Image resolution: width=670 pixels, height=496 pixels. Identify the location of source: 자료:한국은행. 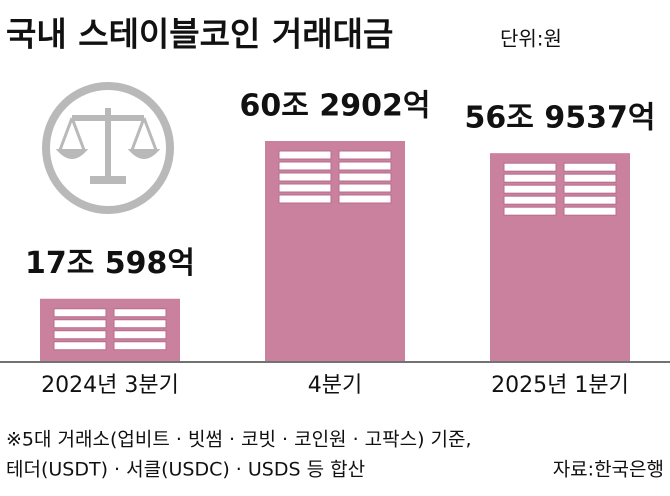
(608, 470).